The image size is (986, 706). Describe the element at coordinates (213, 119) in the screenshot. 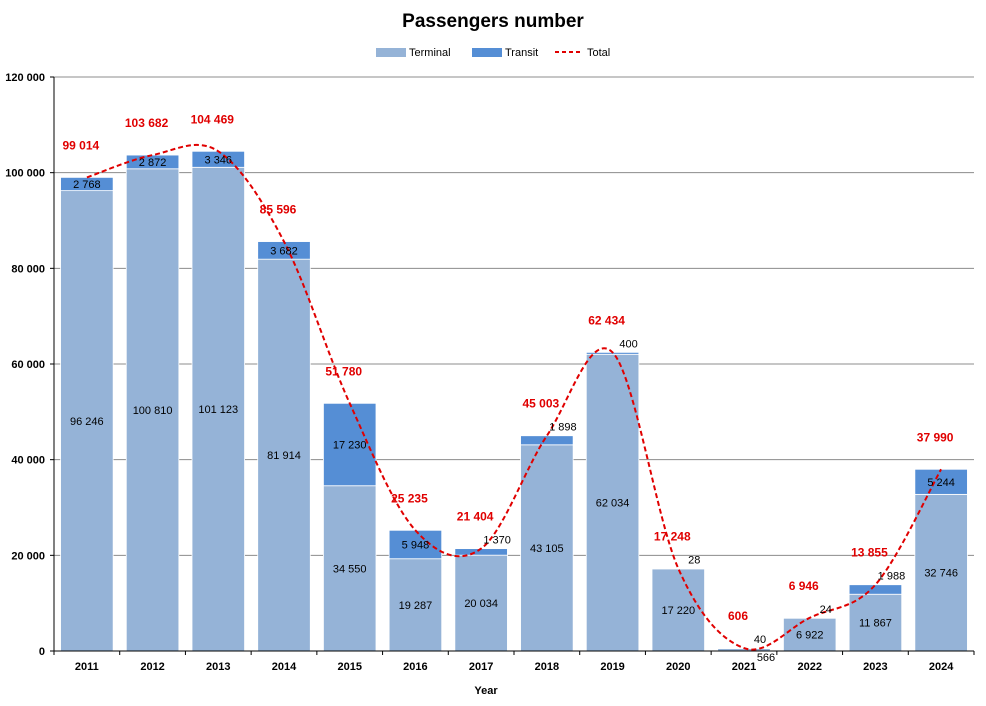

I see `total-value-label: 104 469` at that location.